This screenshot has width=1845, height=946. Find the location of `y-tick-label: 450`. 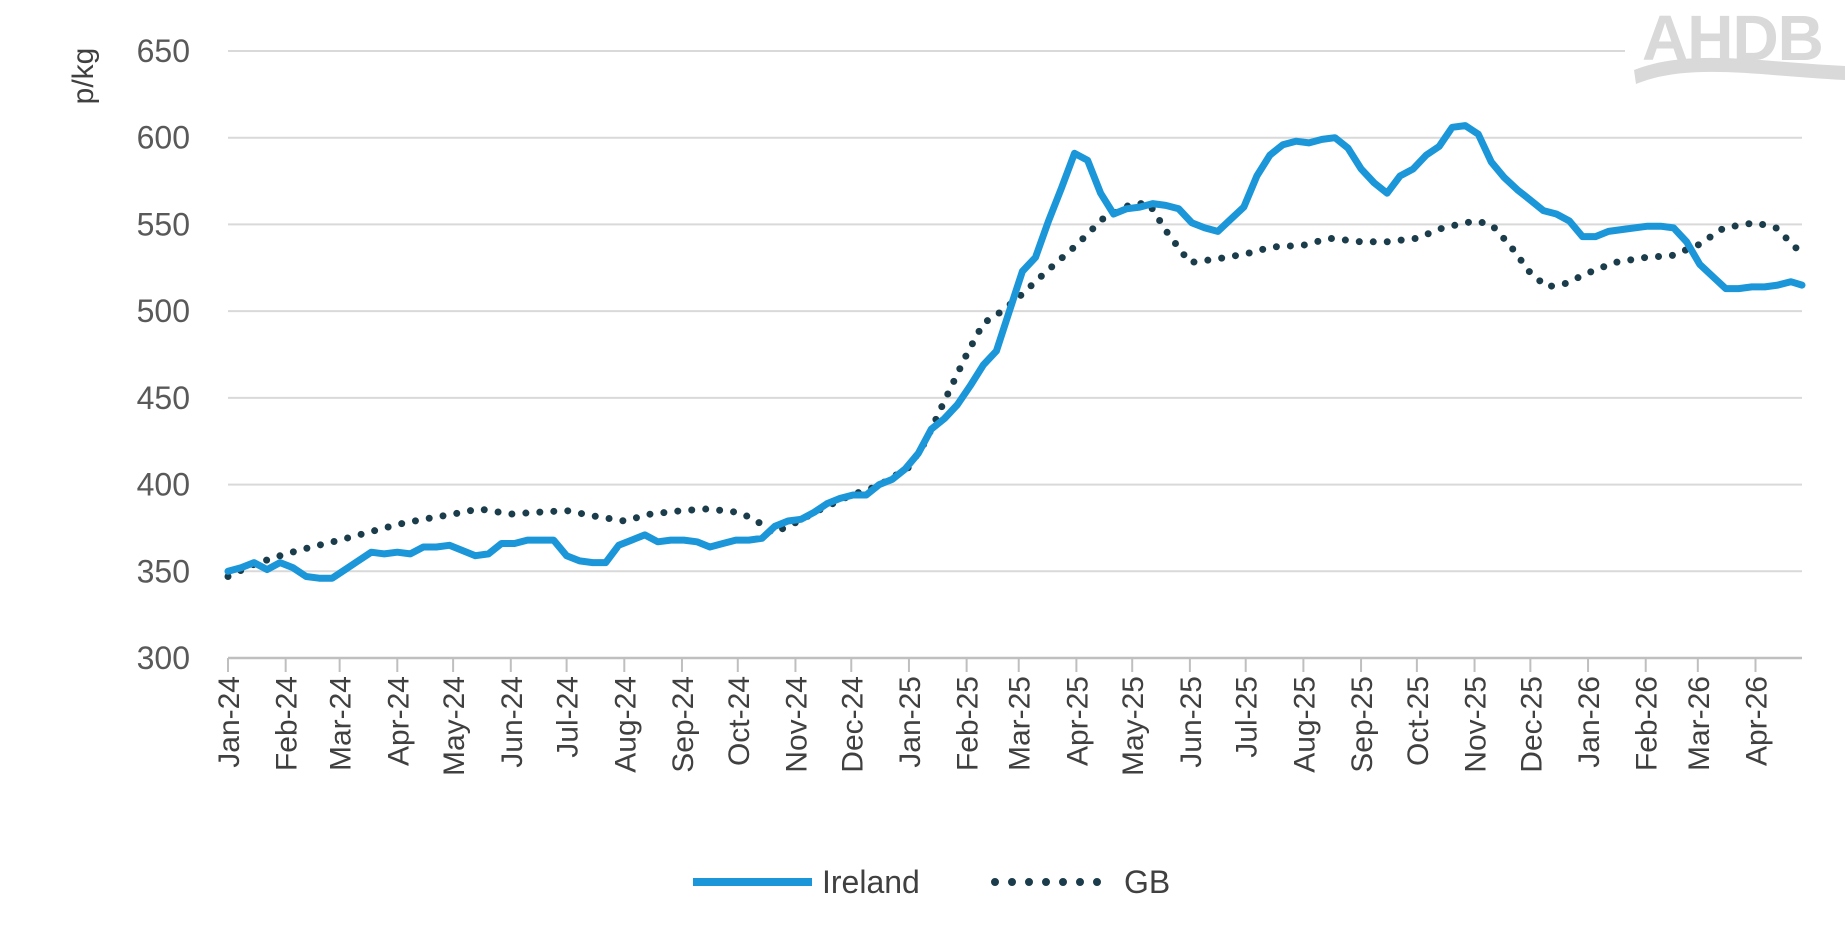

y-tick-label: 450 is located at coordinates (163, 398).